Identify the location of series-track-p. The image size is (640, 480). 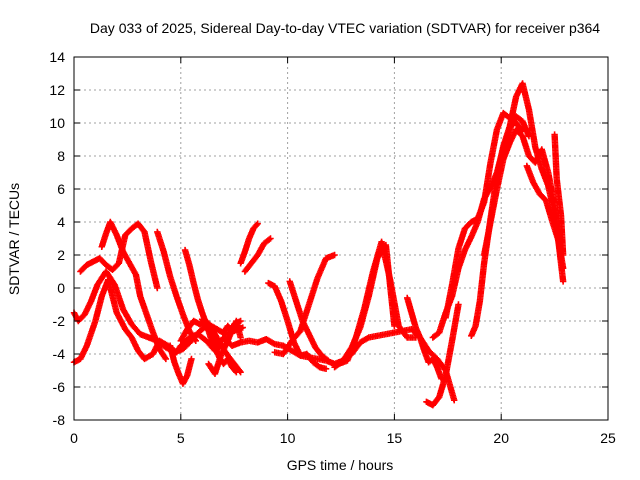
(304, 304).